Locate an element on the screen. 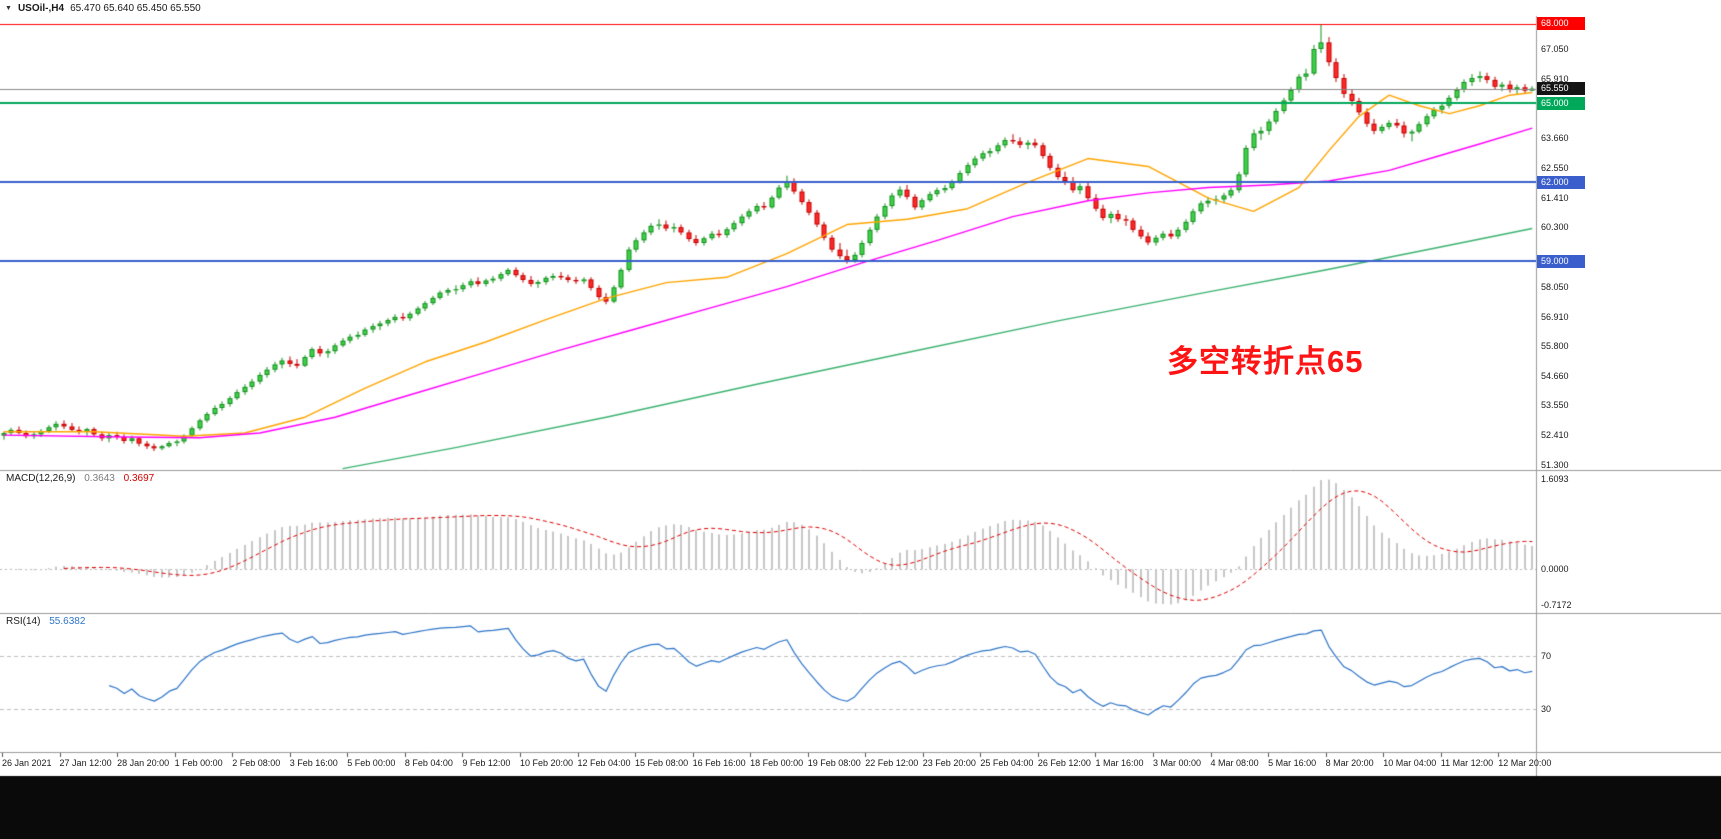 The height and width of the screenshot is (839, 1721). rsi-axis-30-label: 30 is located at coordinates (1546, 708).